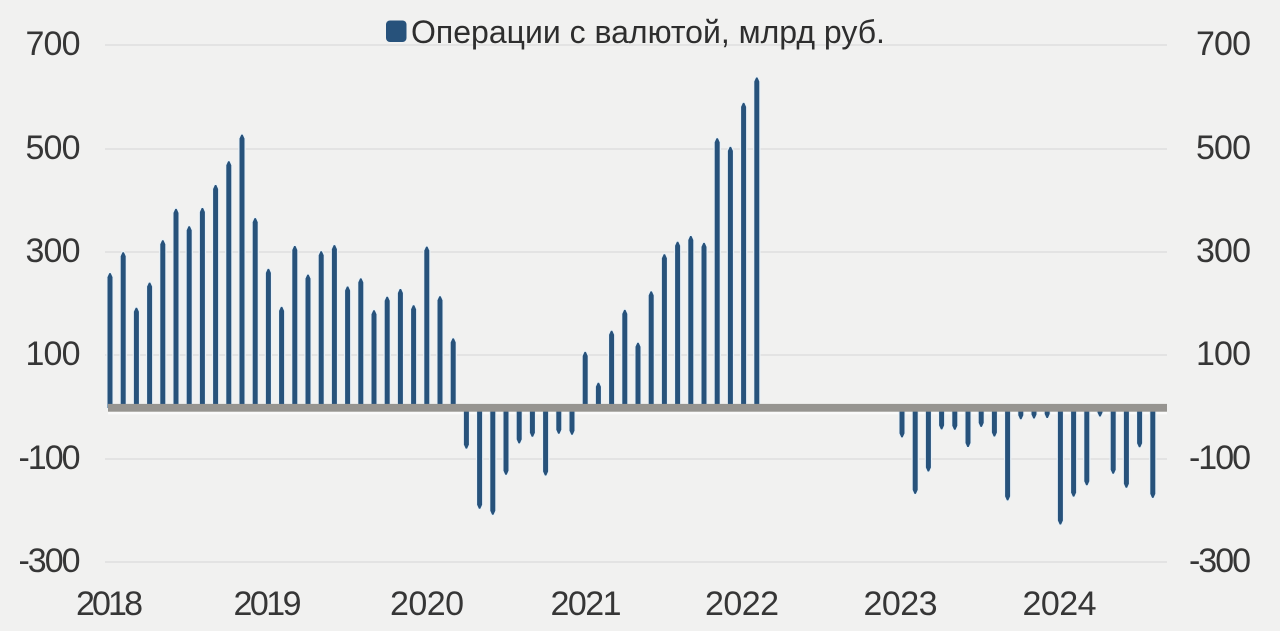 Image resolution: width=1280 pixels, height=631 pixels. Describe the element at coordinates (427, 604) in the screenshot. I see `svg-text: 2020` at that location.